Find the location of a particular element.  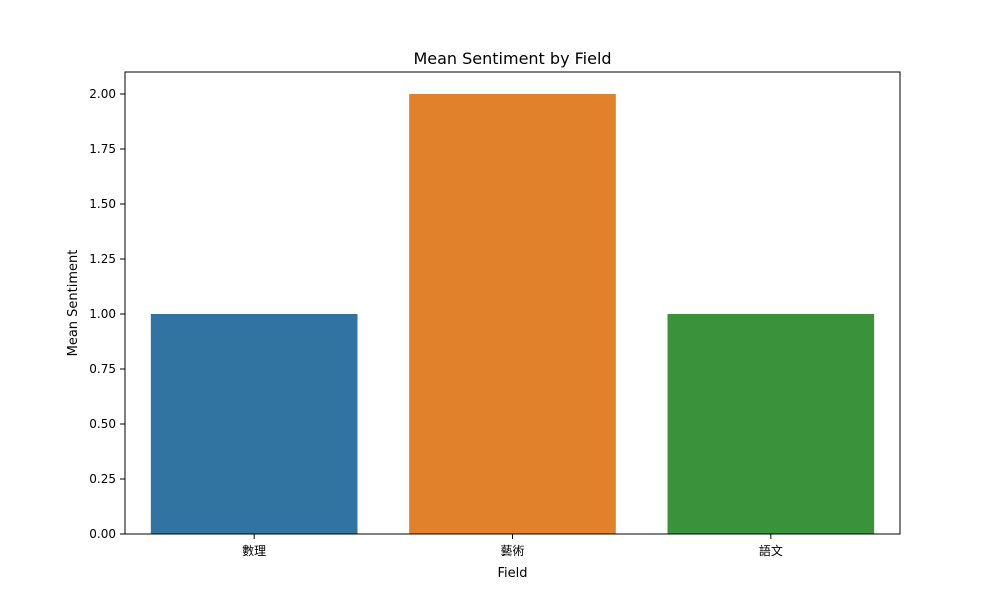

y-tick-label: 1.25 is located at coordinates (102, 259).